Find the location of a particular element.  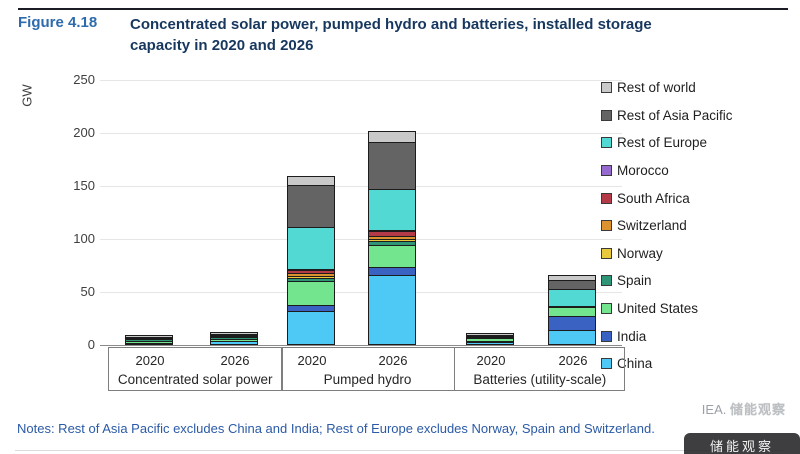

legend-label: South Africa is located at coordinates (653, 198).